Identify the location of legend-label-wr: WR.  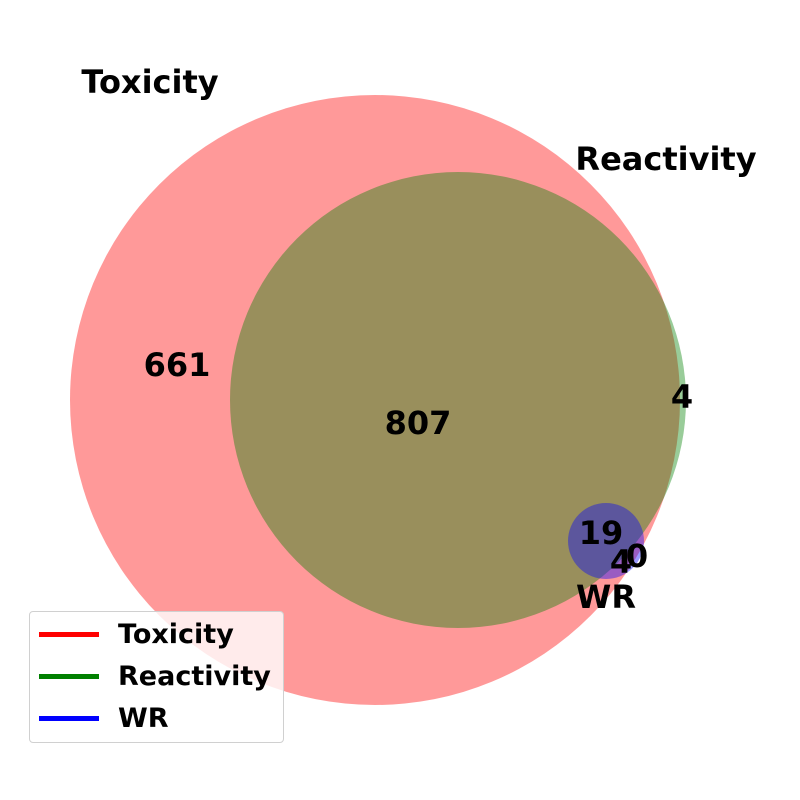
(143, 718).